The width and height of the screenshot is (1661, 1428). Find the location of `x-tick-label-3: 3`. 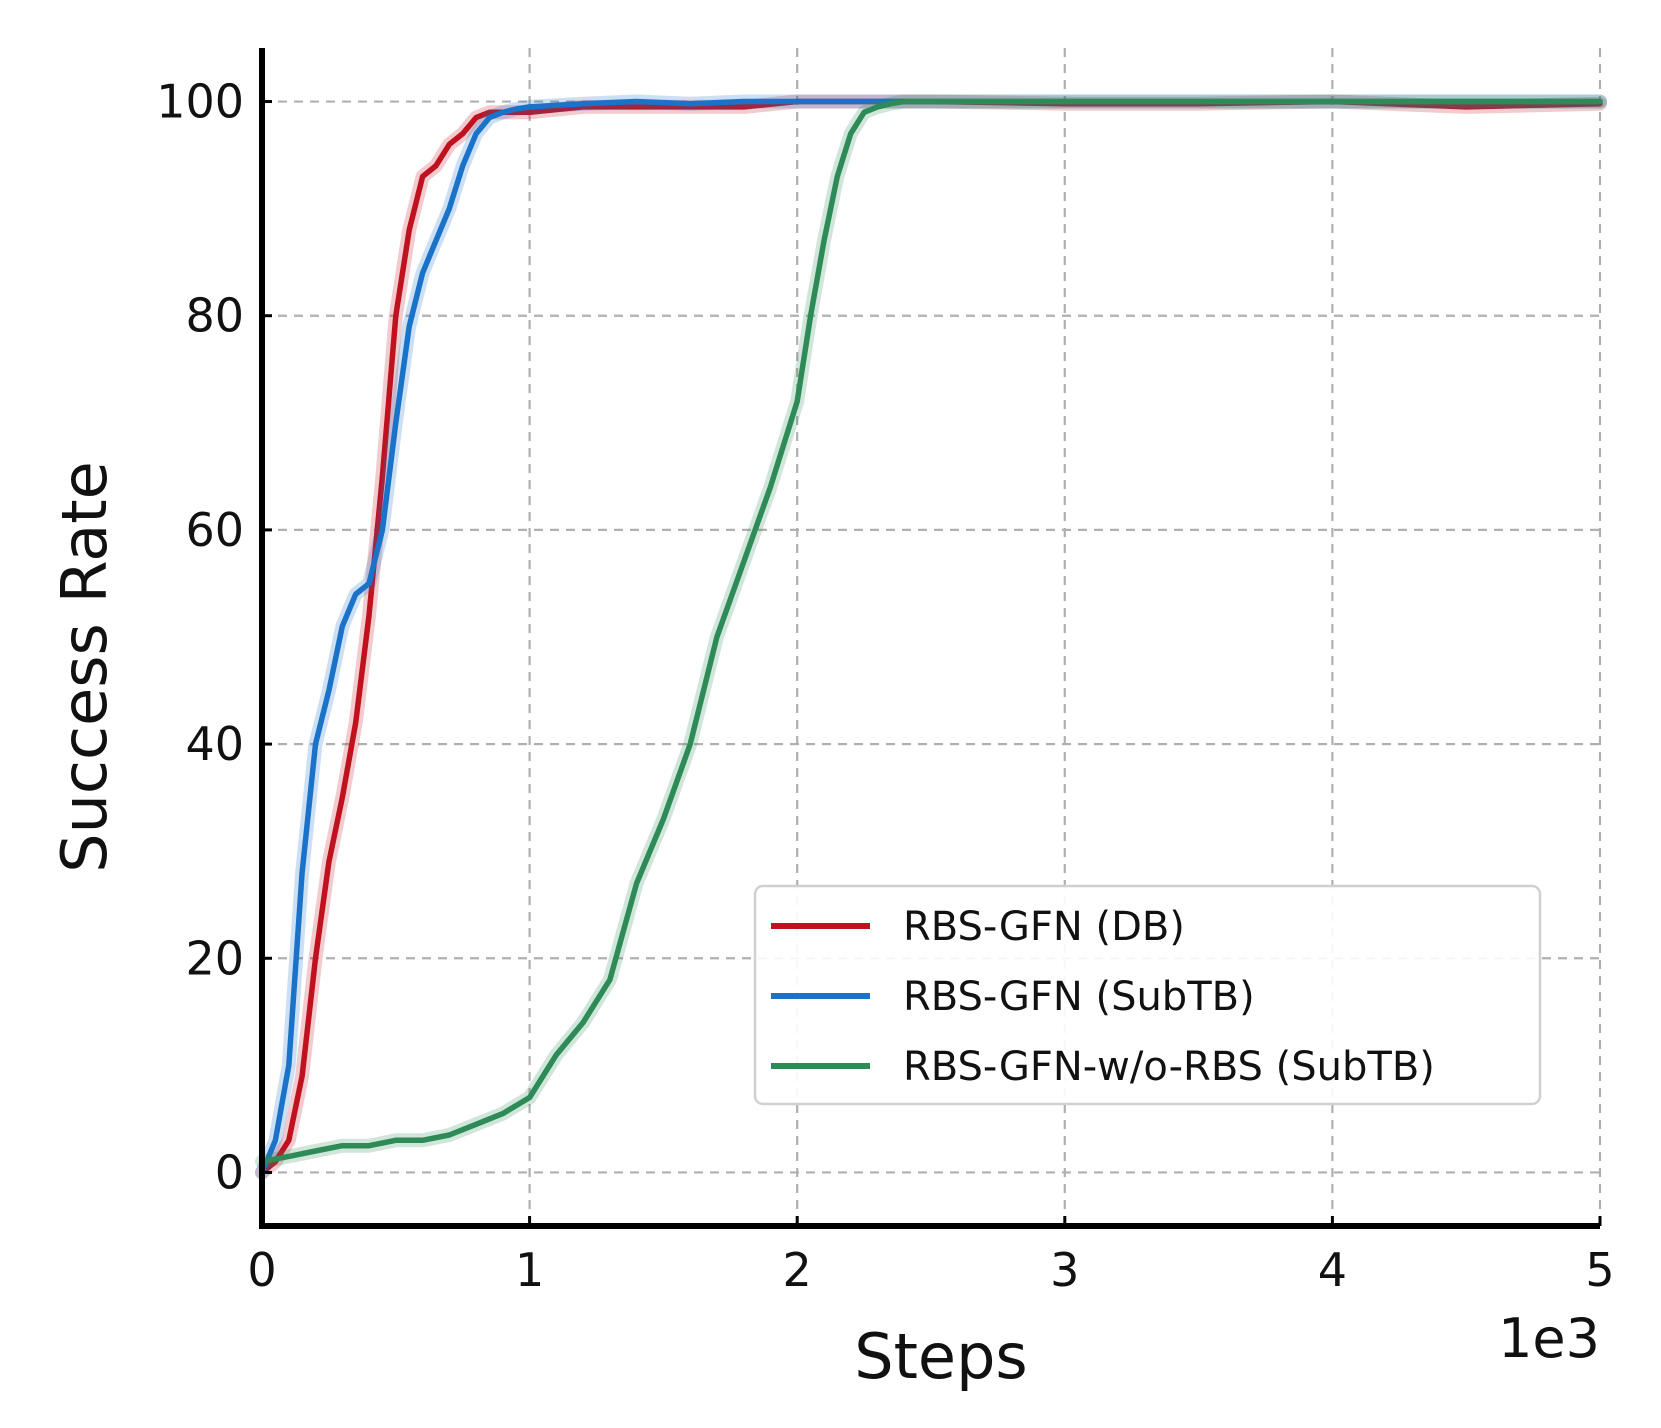

x-tick-label-3: 3 is located at coordinates (1064, 1270).